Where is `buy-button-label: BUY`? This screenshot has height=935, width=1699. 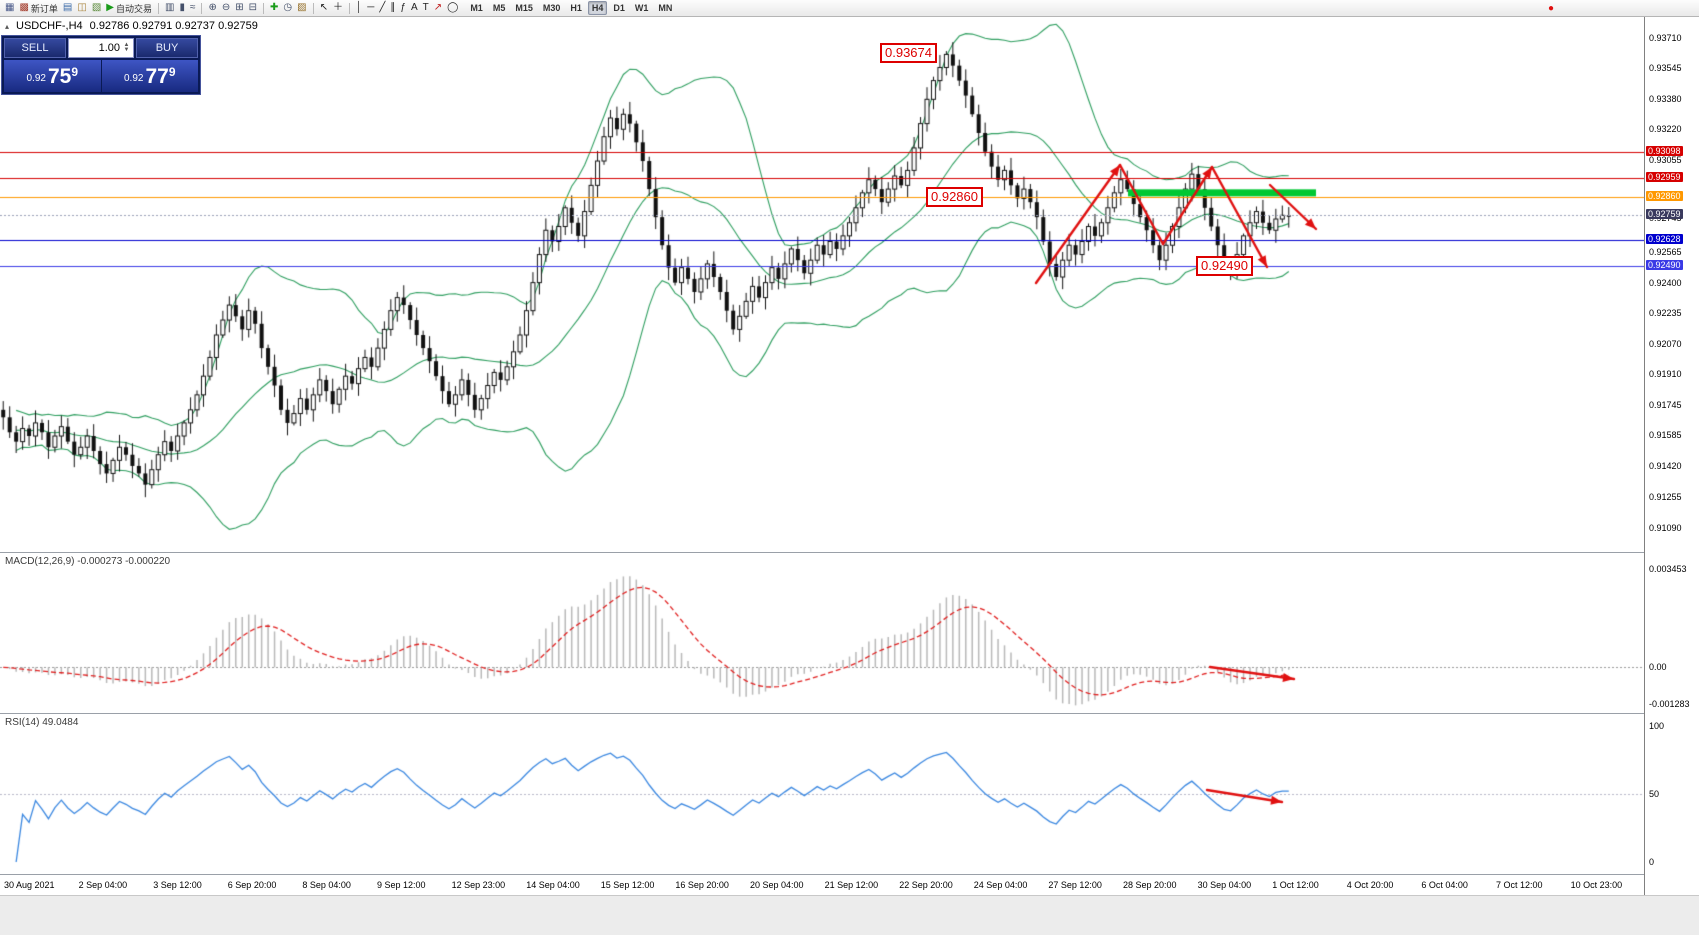
buy-button-label: BUY is located at coordinates (167, 48).